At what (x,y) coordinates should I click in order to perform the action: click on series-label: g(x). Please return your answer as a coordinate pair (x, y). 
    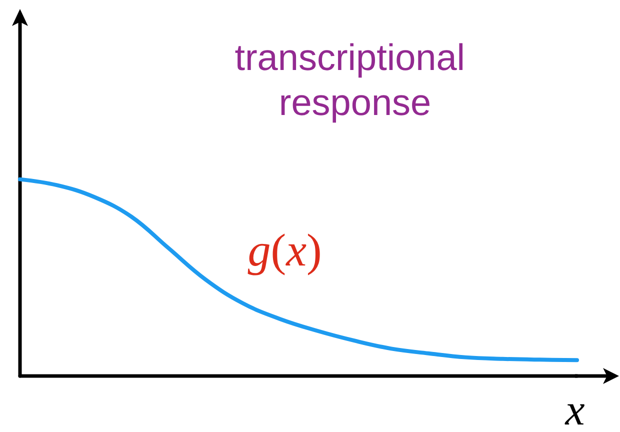
    Looking at the image, I should click on (285, 250).